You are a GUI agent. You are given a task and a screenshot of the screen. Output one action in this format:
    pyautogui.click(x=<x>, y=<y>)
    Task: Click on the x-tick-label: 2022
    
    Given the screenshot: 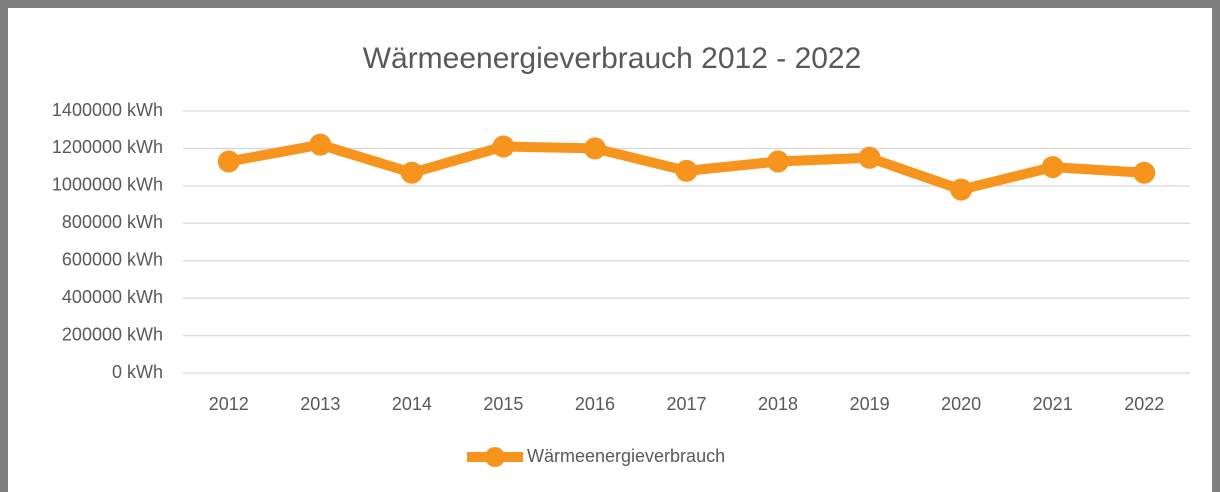 What is the action you would take?
    pyautogui.click(x=1144, y=404)
    